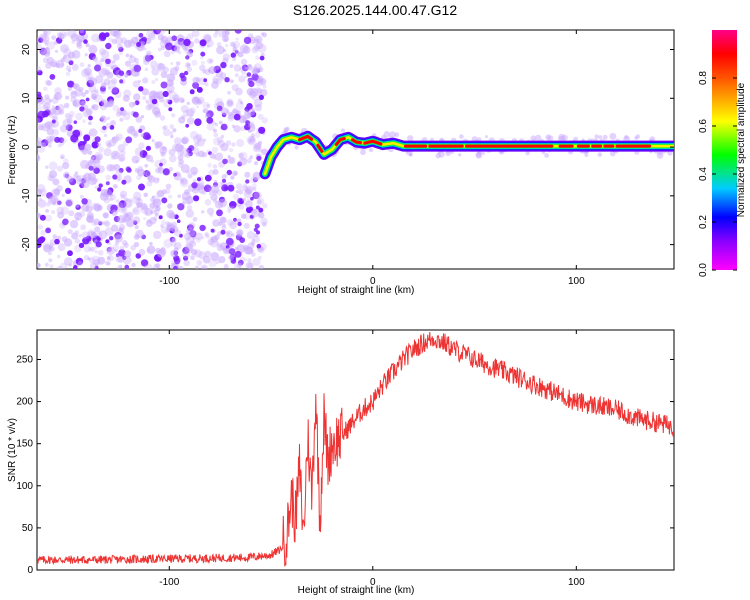 The width and height of the screenshot is (750, 600). What do you see at coordinates (320, 148) in the screenshot?
I see `ridge-core-segment` at bounding box center [320, 148].